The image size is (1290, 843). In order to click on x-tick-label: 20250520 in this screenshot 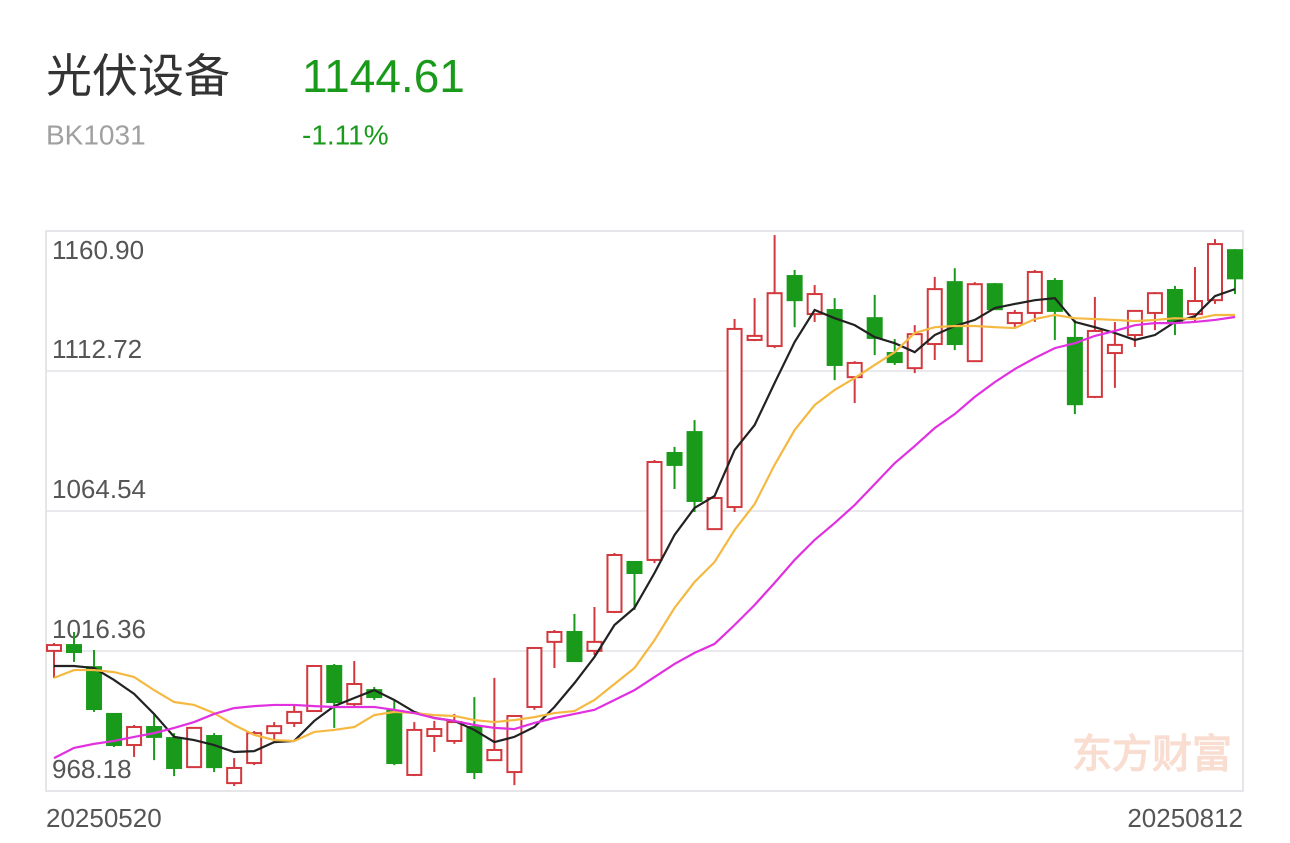, I will do `click(104, 818)`.